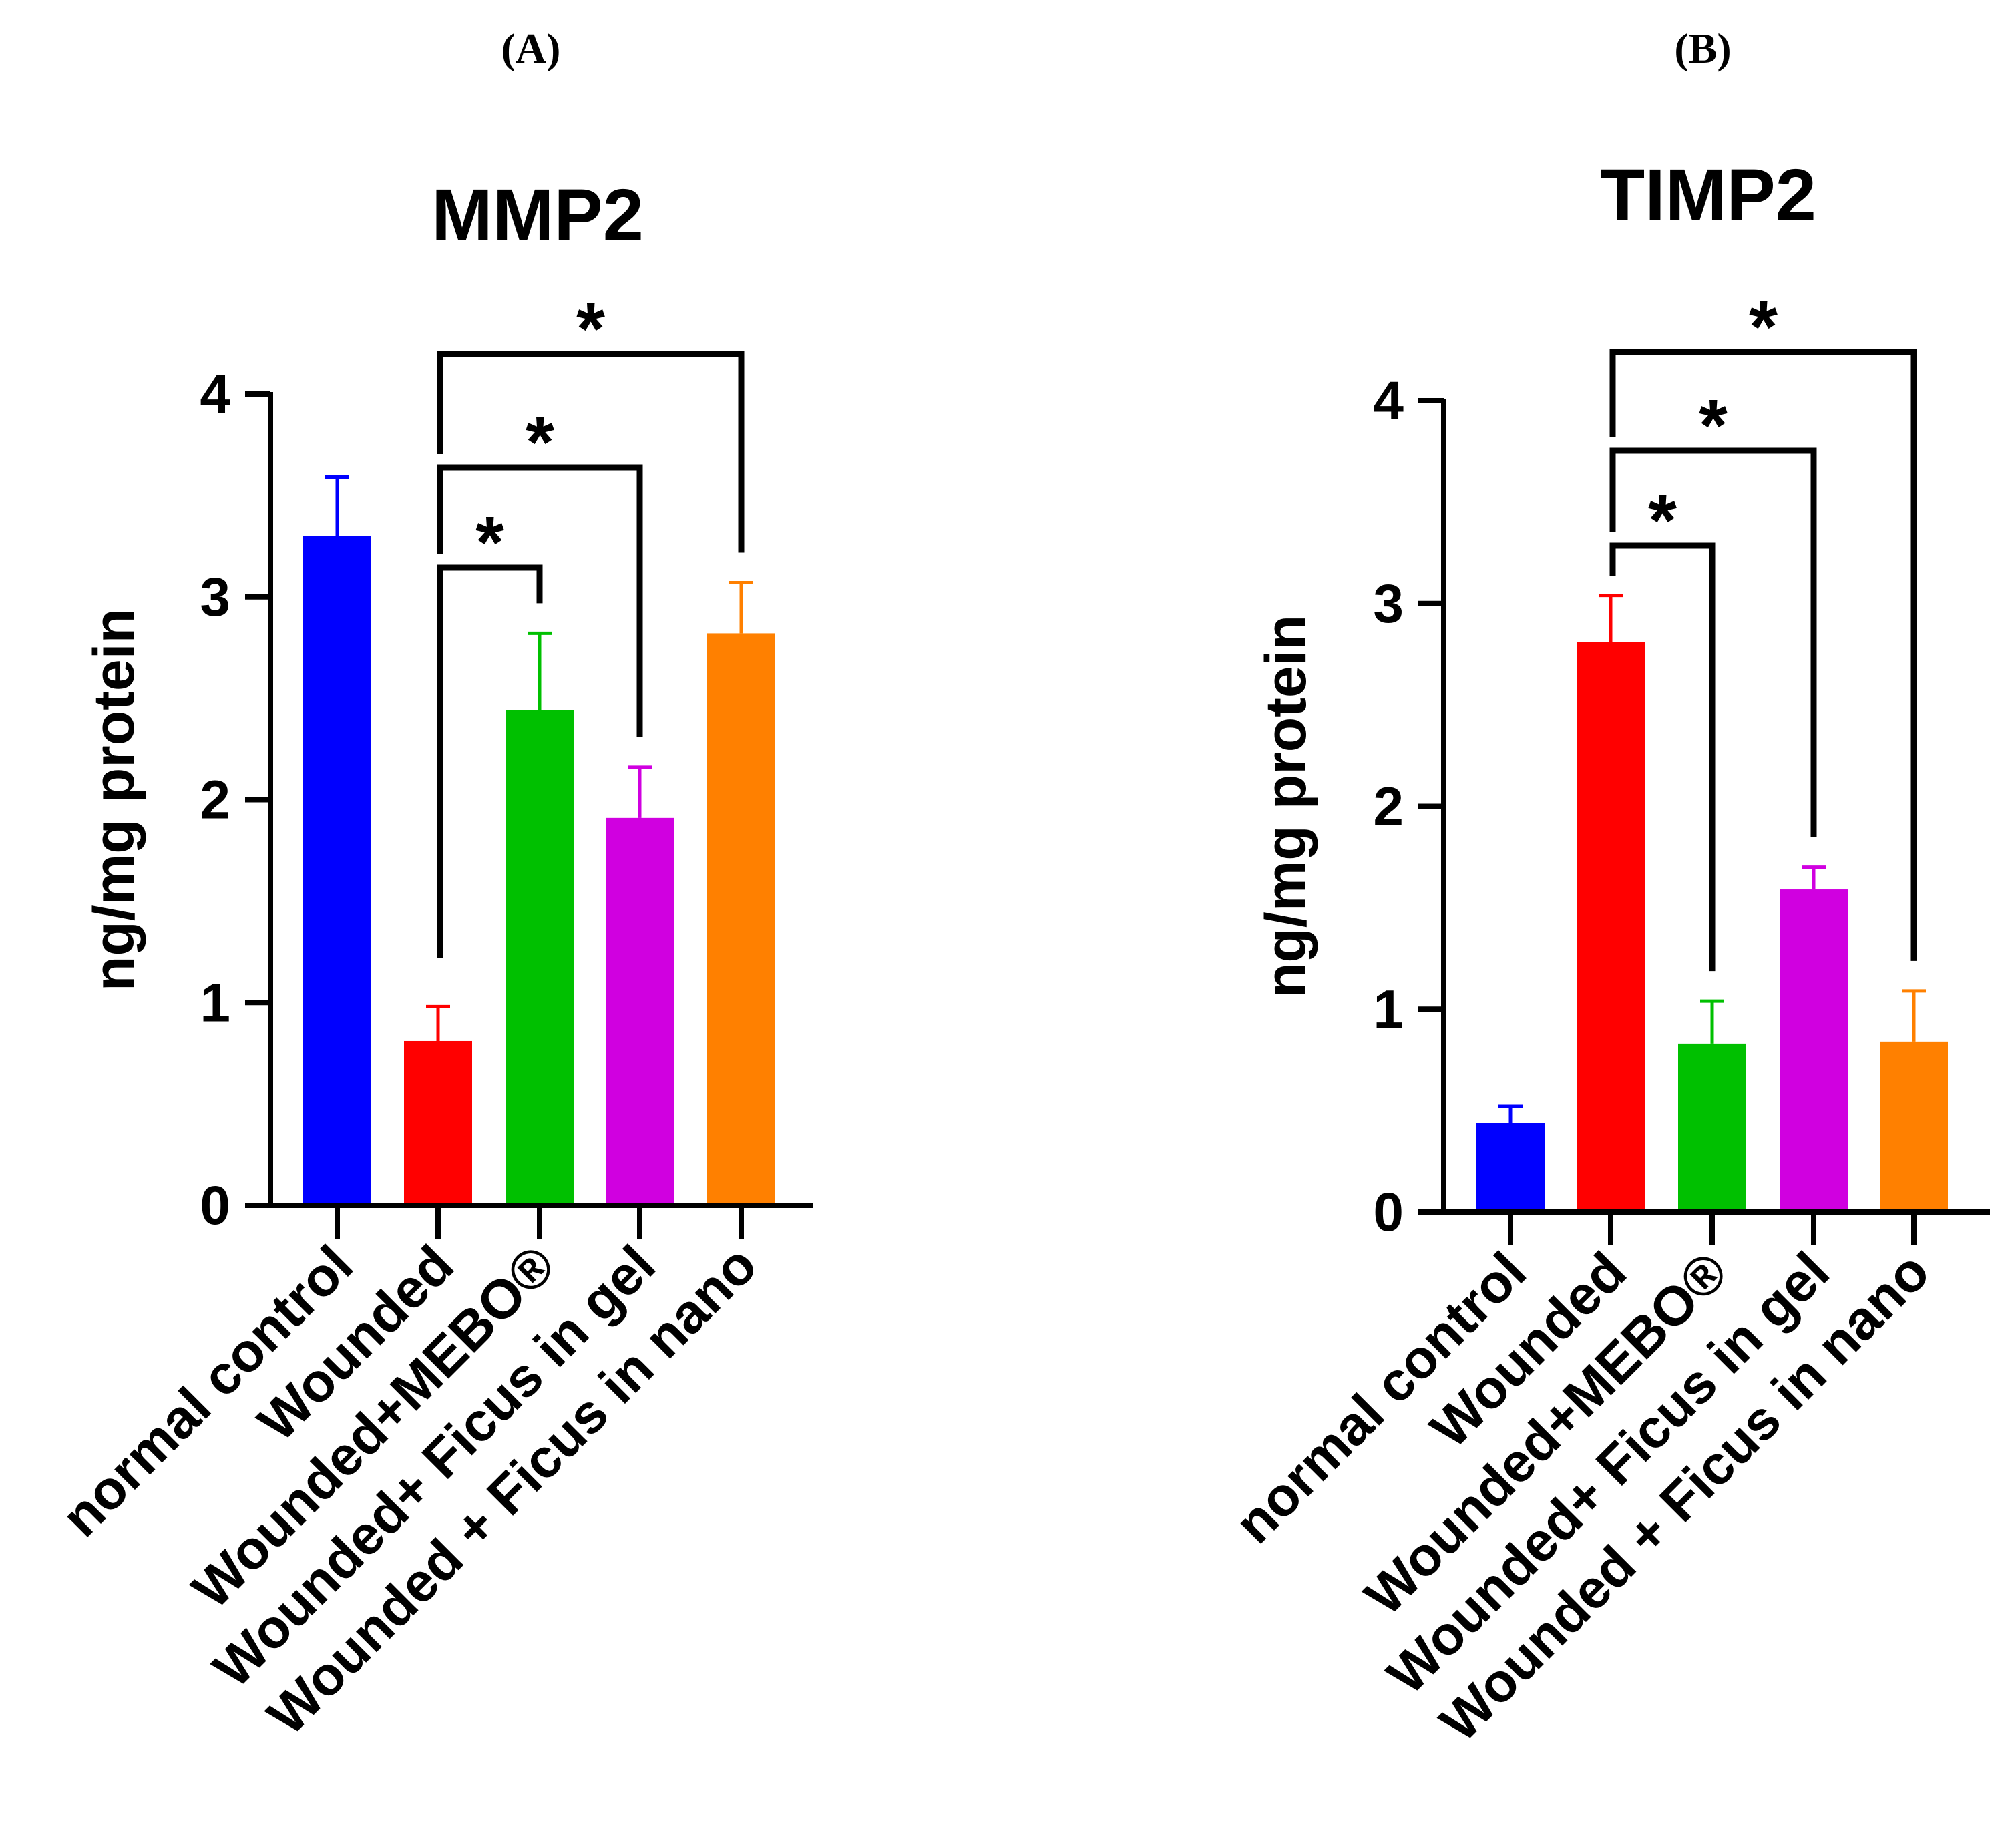  Describe the element at coordinates (537, 215) in the screenshot. I see `chart-title: MMP2` at that location.